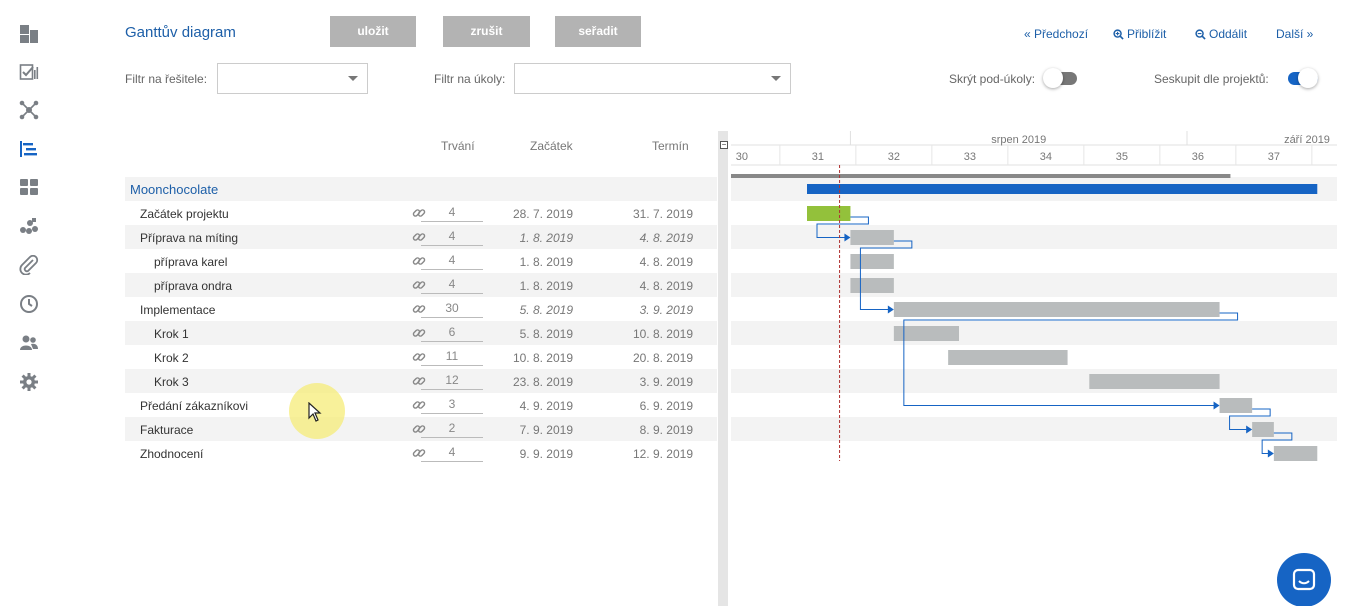 Image resolution: width=1347 pixels, height=606 pixels. Describe the element at coordinates (452, 429) in the screenshot. I see `duration-input: 2` at that location.